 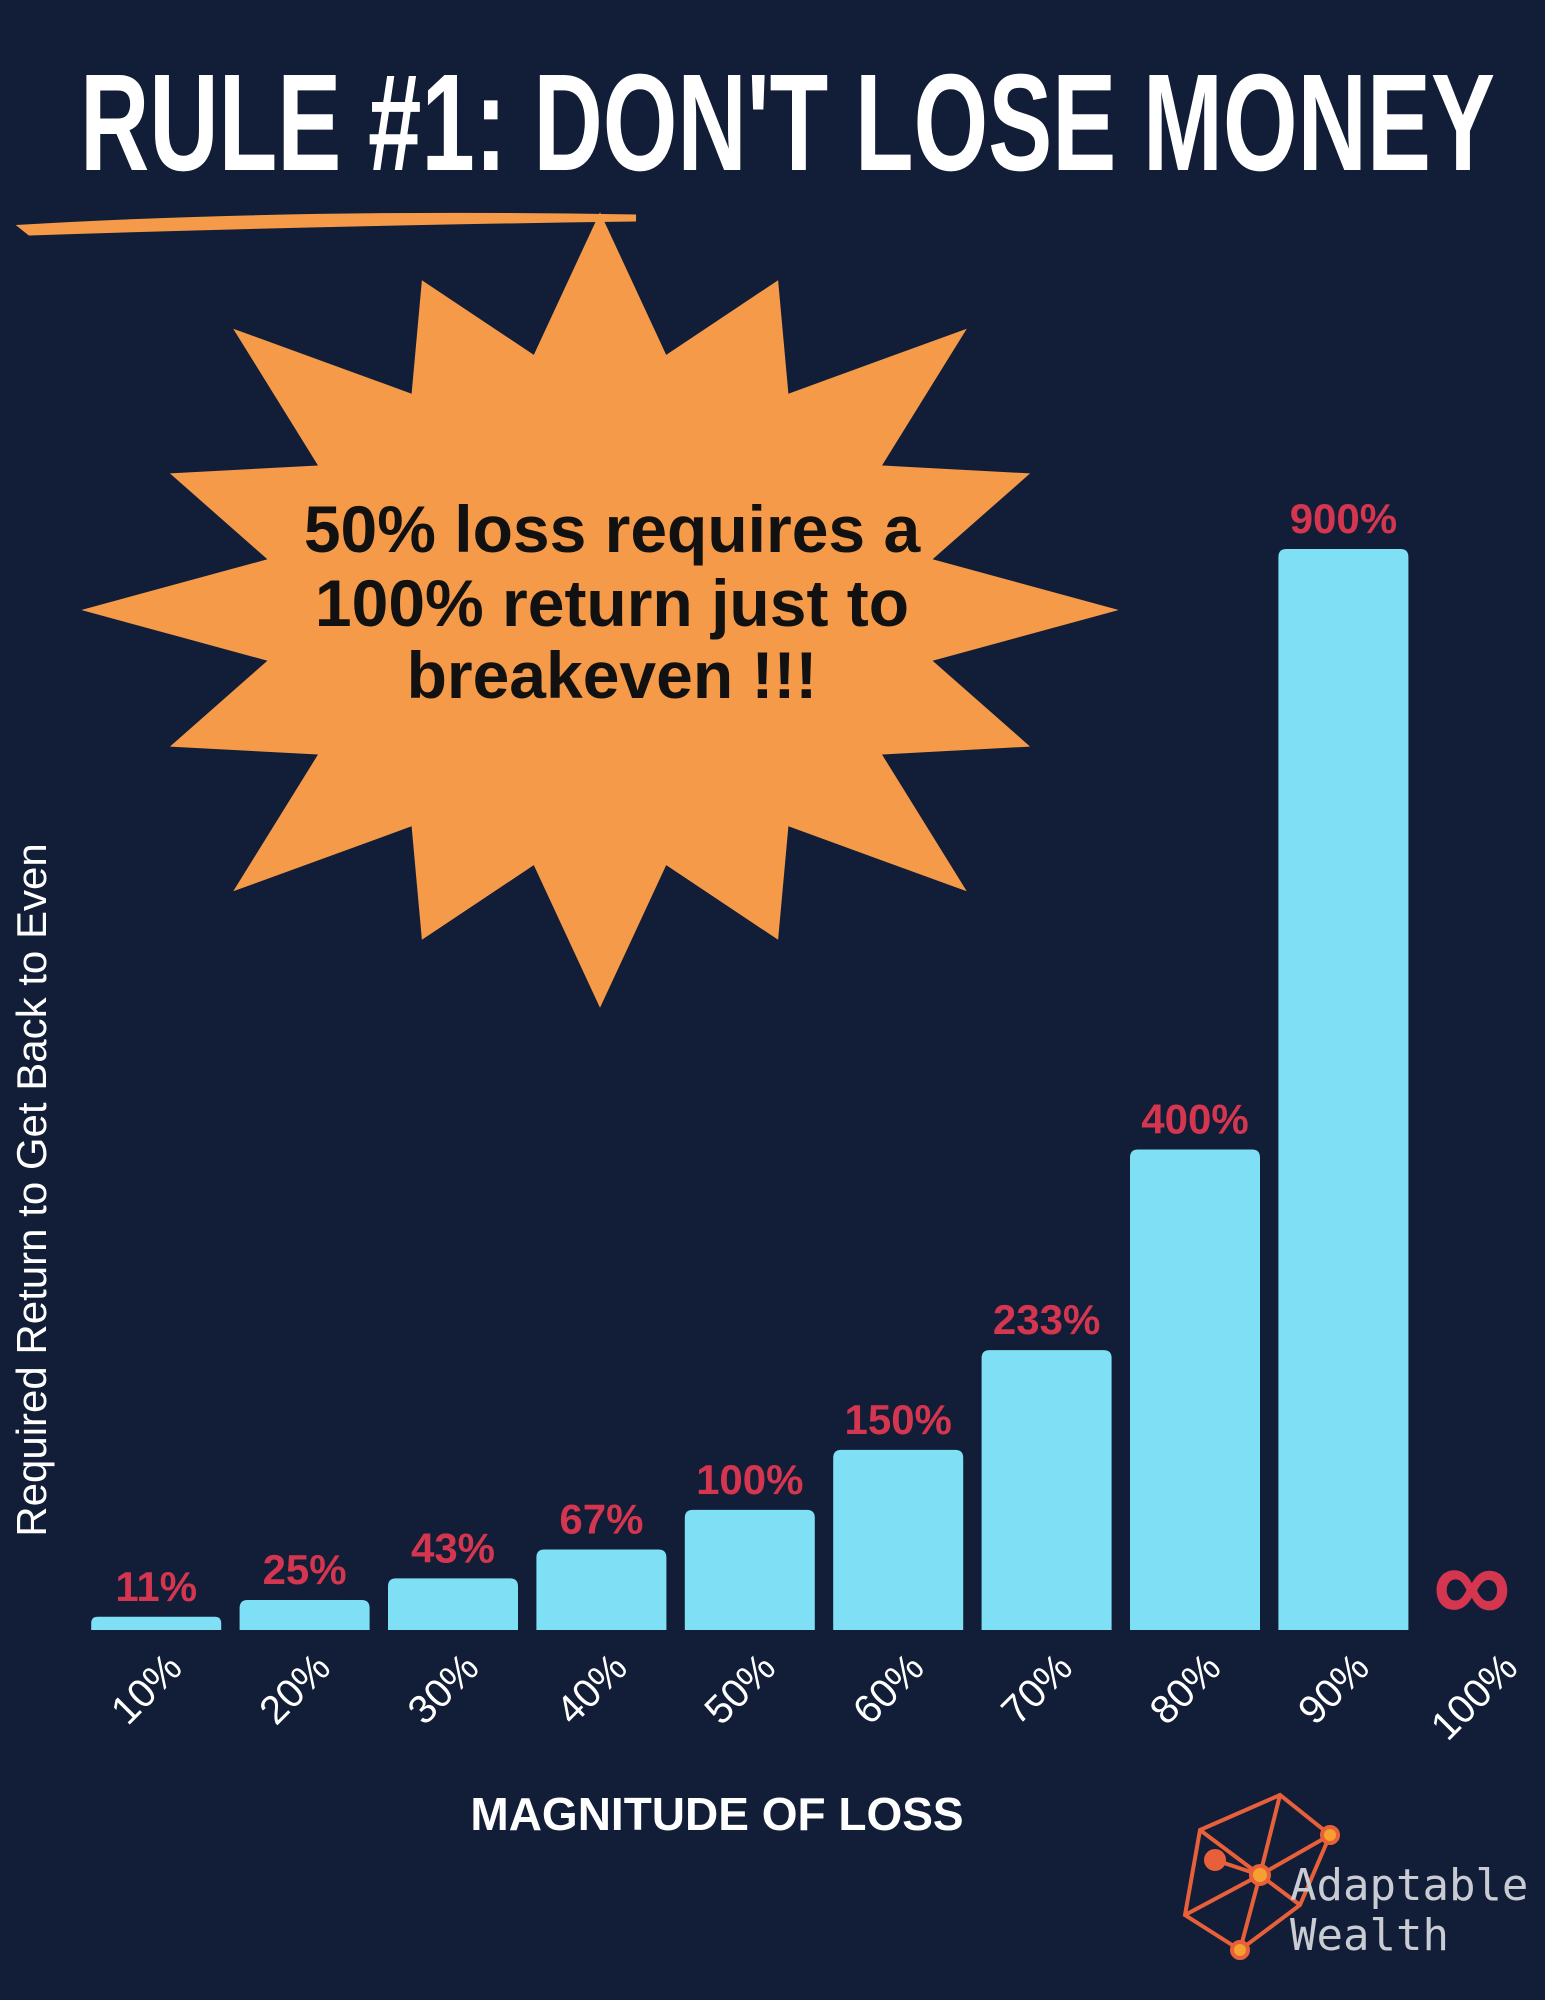 I want to click on callout-line: 100% return just to, so click(x=612, y=603).